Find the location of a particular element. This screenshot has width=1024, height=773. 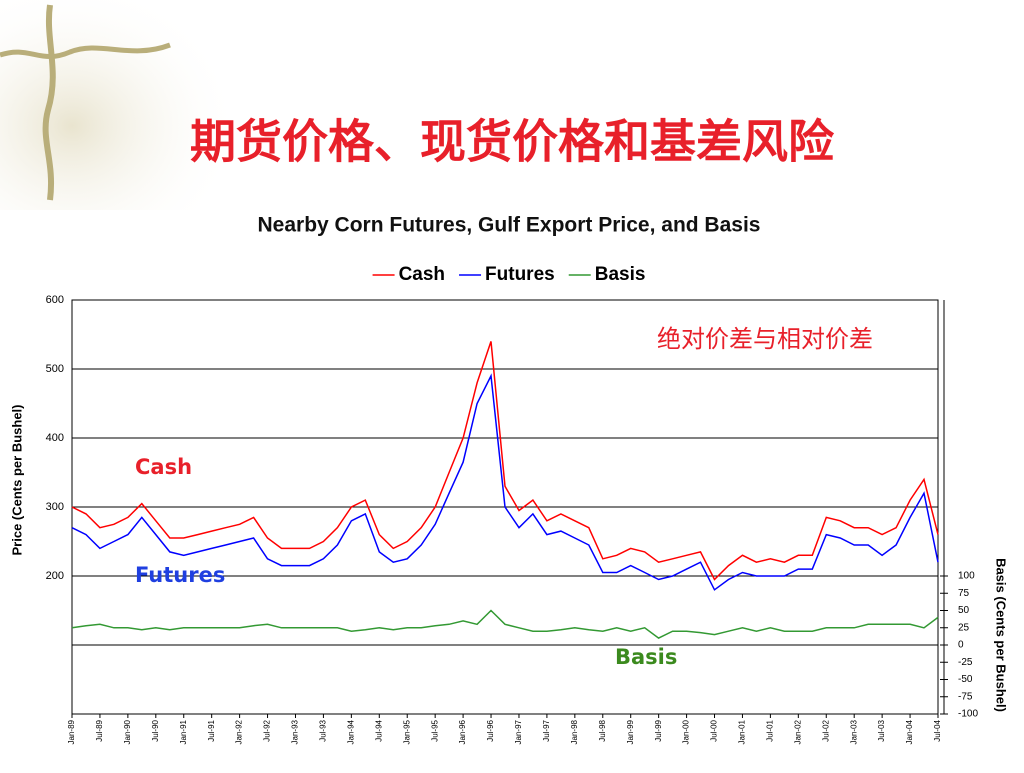

y-tick-label: 200 is located at coordinates (55, 576).